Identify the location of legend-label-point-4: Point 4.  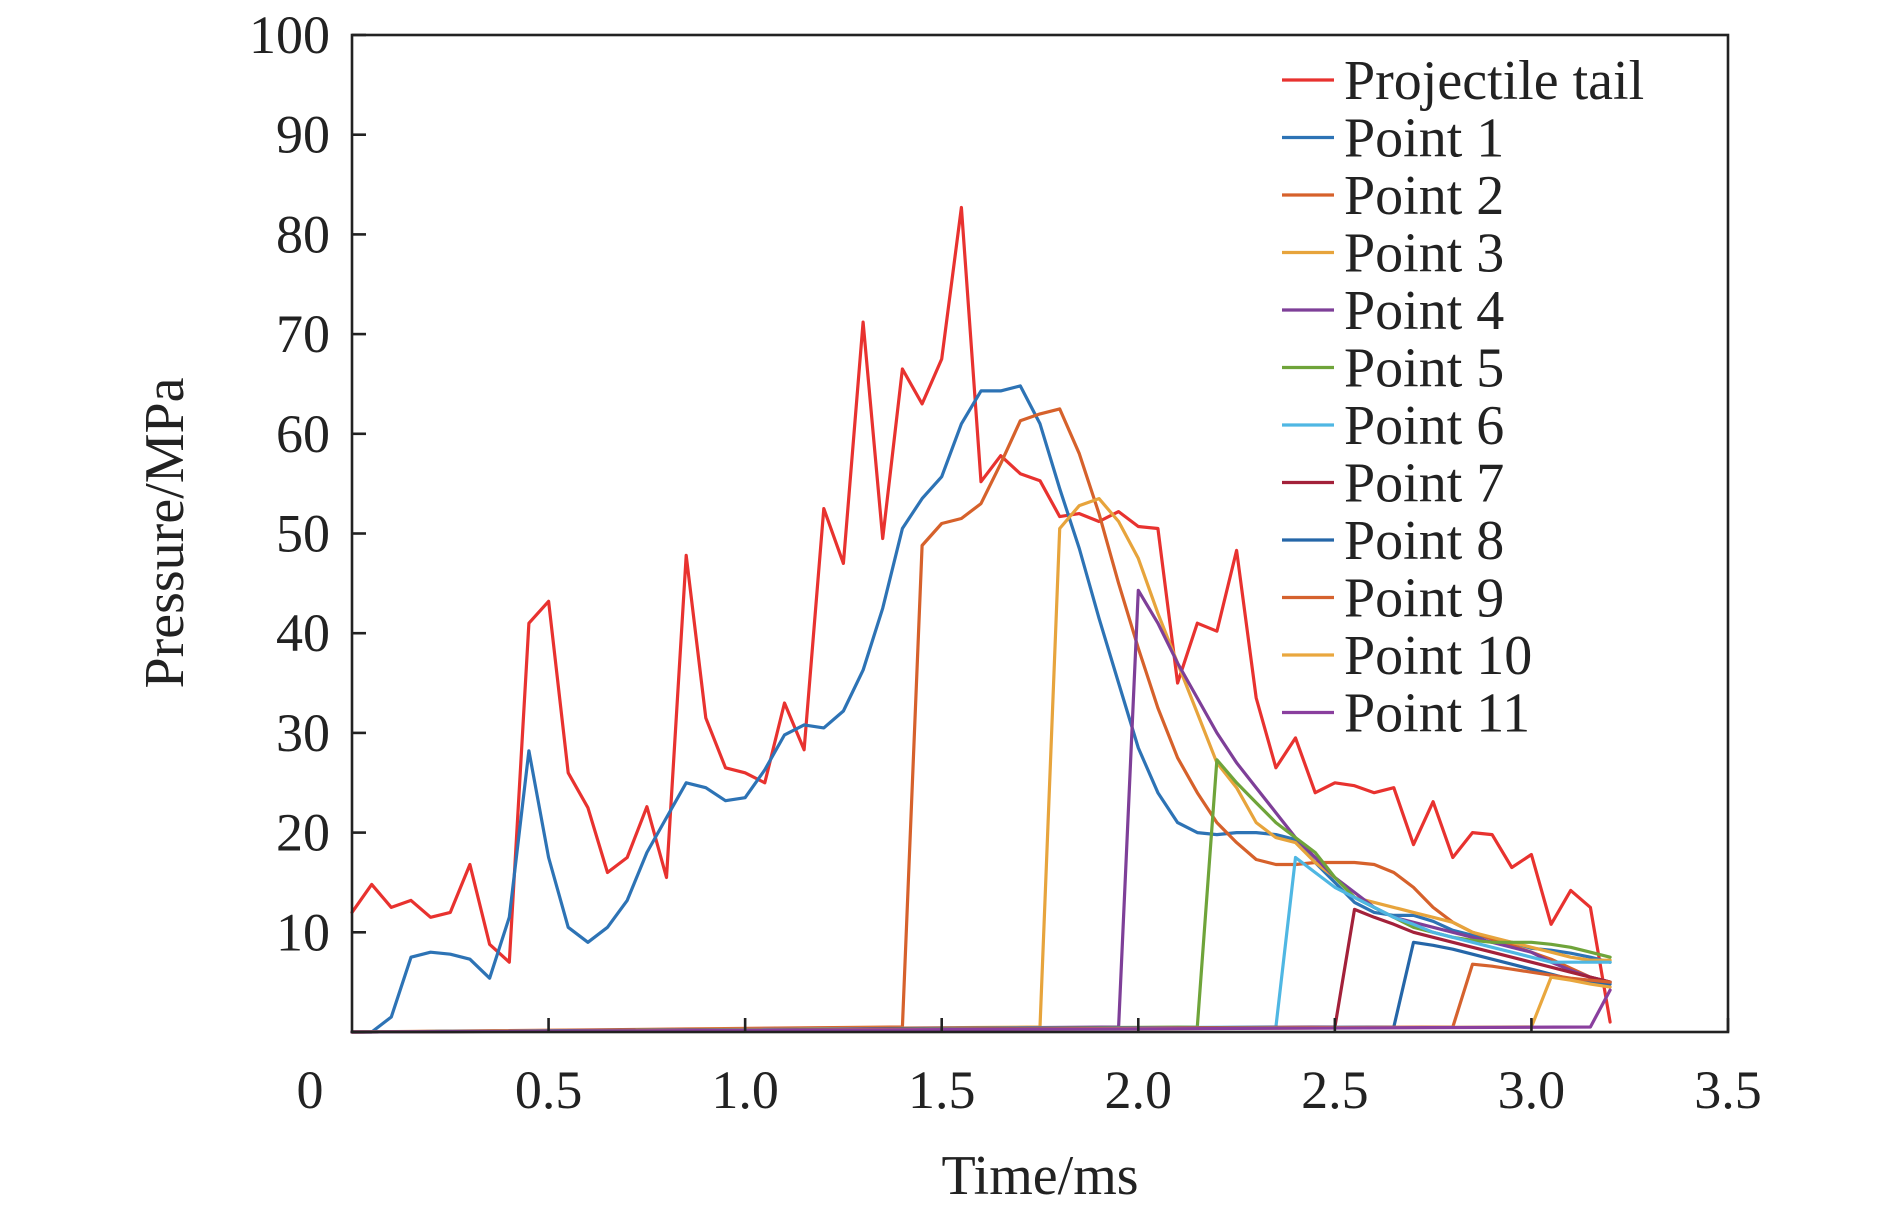
(1424, 311).